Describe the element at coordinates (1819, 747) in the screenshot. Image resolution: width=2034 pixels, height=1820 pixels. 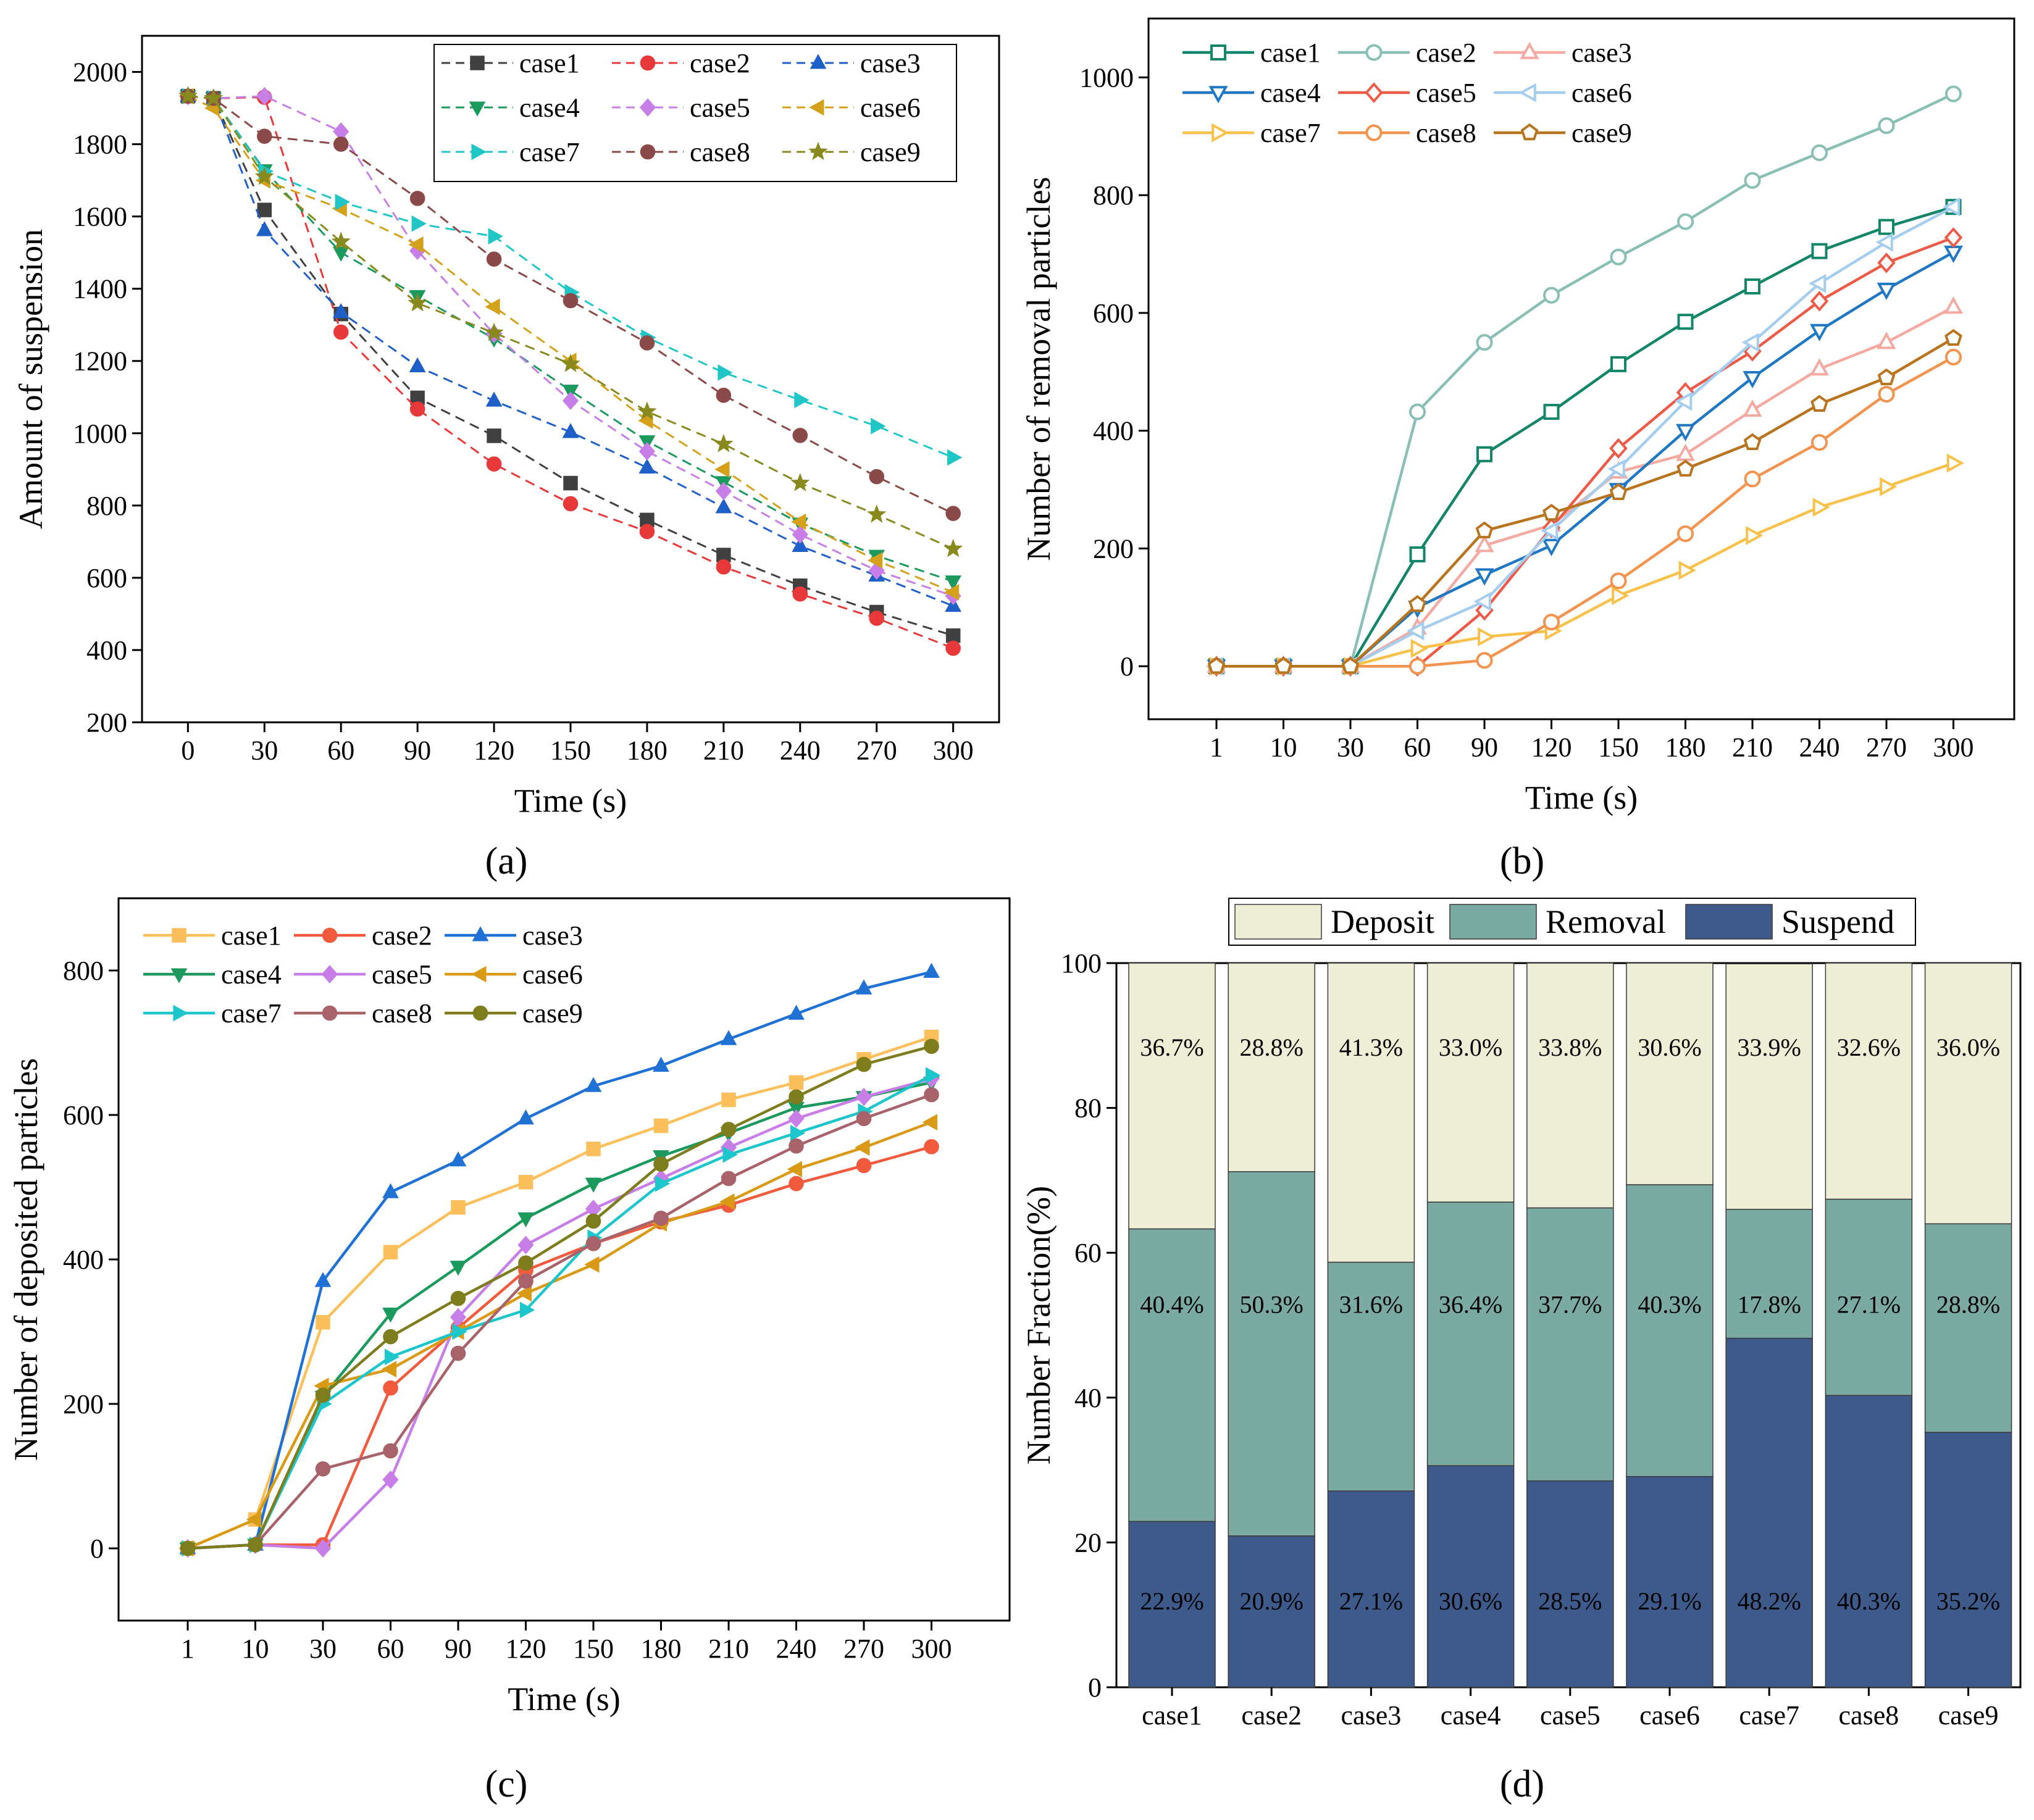
I see `x-tick-label: 240` at that location.